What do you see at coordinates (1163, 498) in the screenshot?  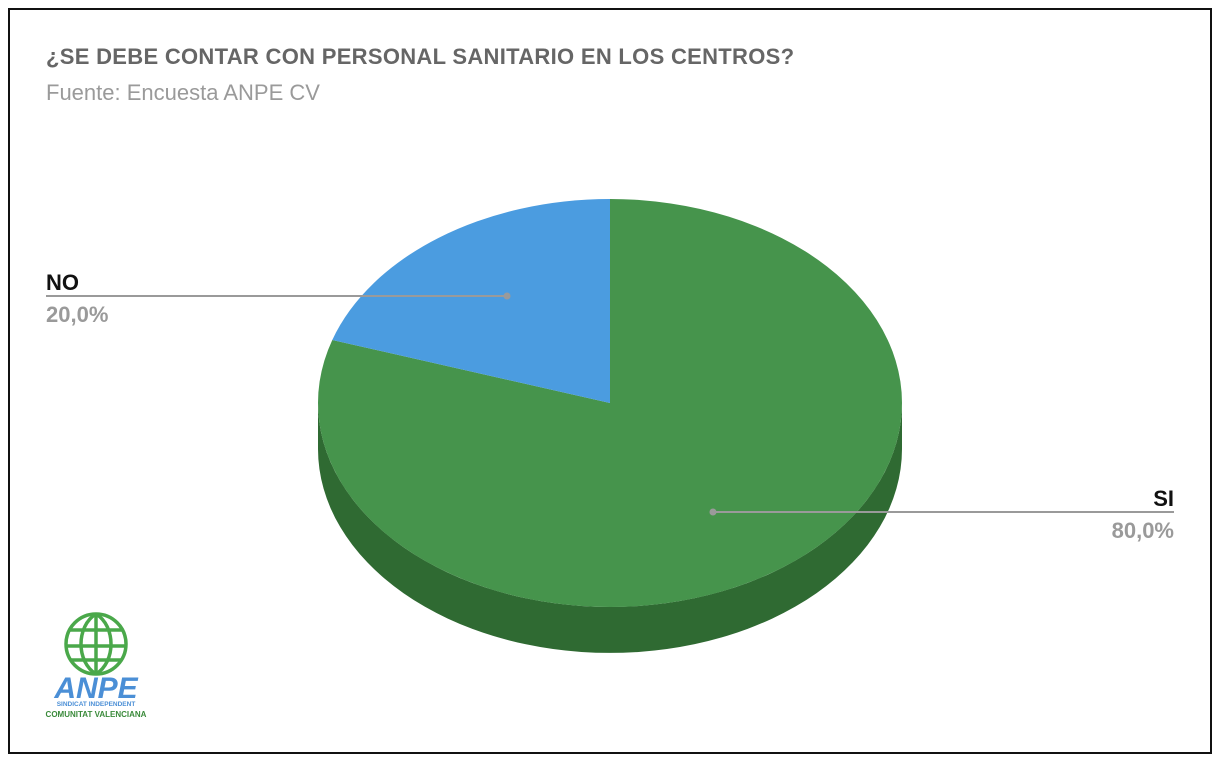 I see `slice-label-si: SI` at bounding box center [1163, 498].